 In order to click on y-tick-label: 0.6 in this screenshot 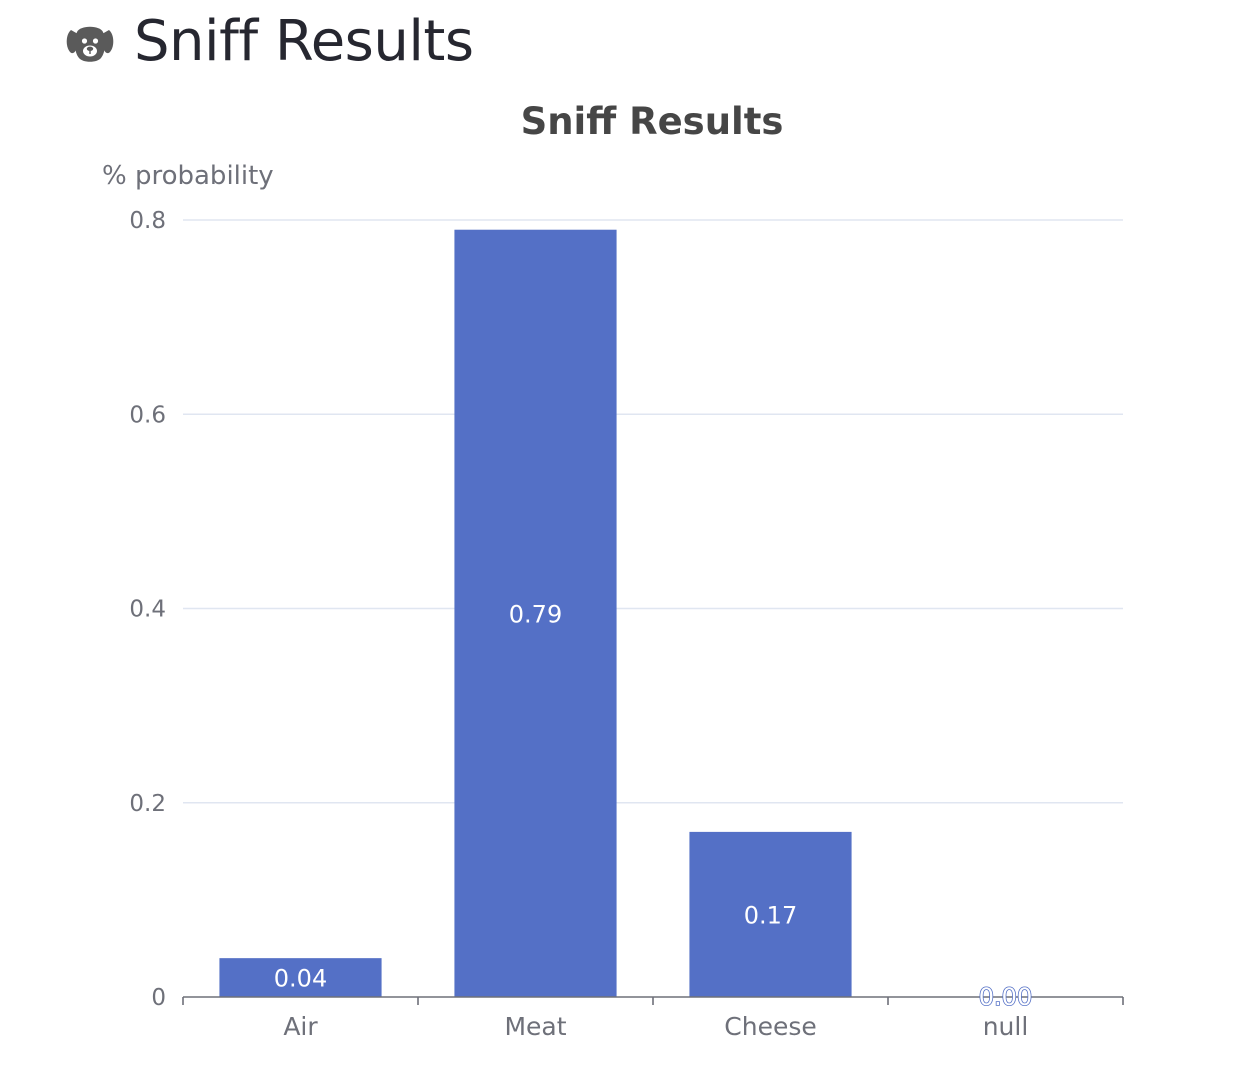, I will do `click(147, 415)`.